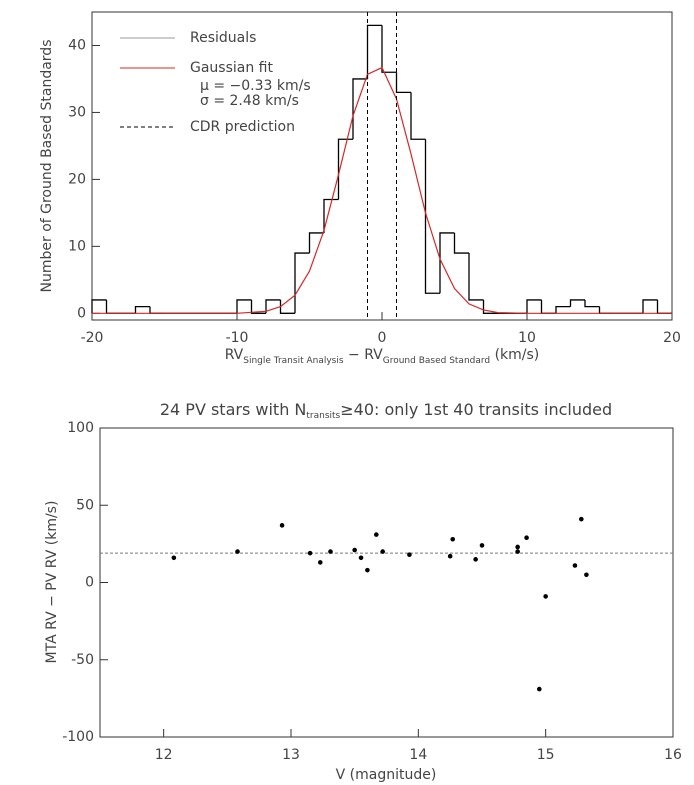  What do you see at coordinates (418, 755) in the screenshot?
I see `x-tick-label: 14` at bounding box center [418, 755].